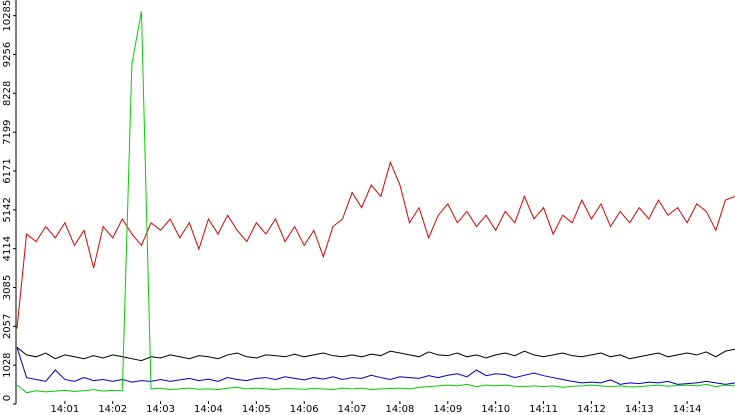 The width and height of the screenshot is (735, 415). What do you see at coordinates (7, 93) in the screenshot?
I see `y-tick-label: 8228` at bounding box center [7, 93].